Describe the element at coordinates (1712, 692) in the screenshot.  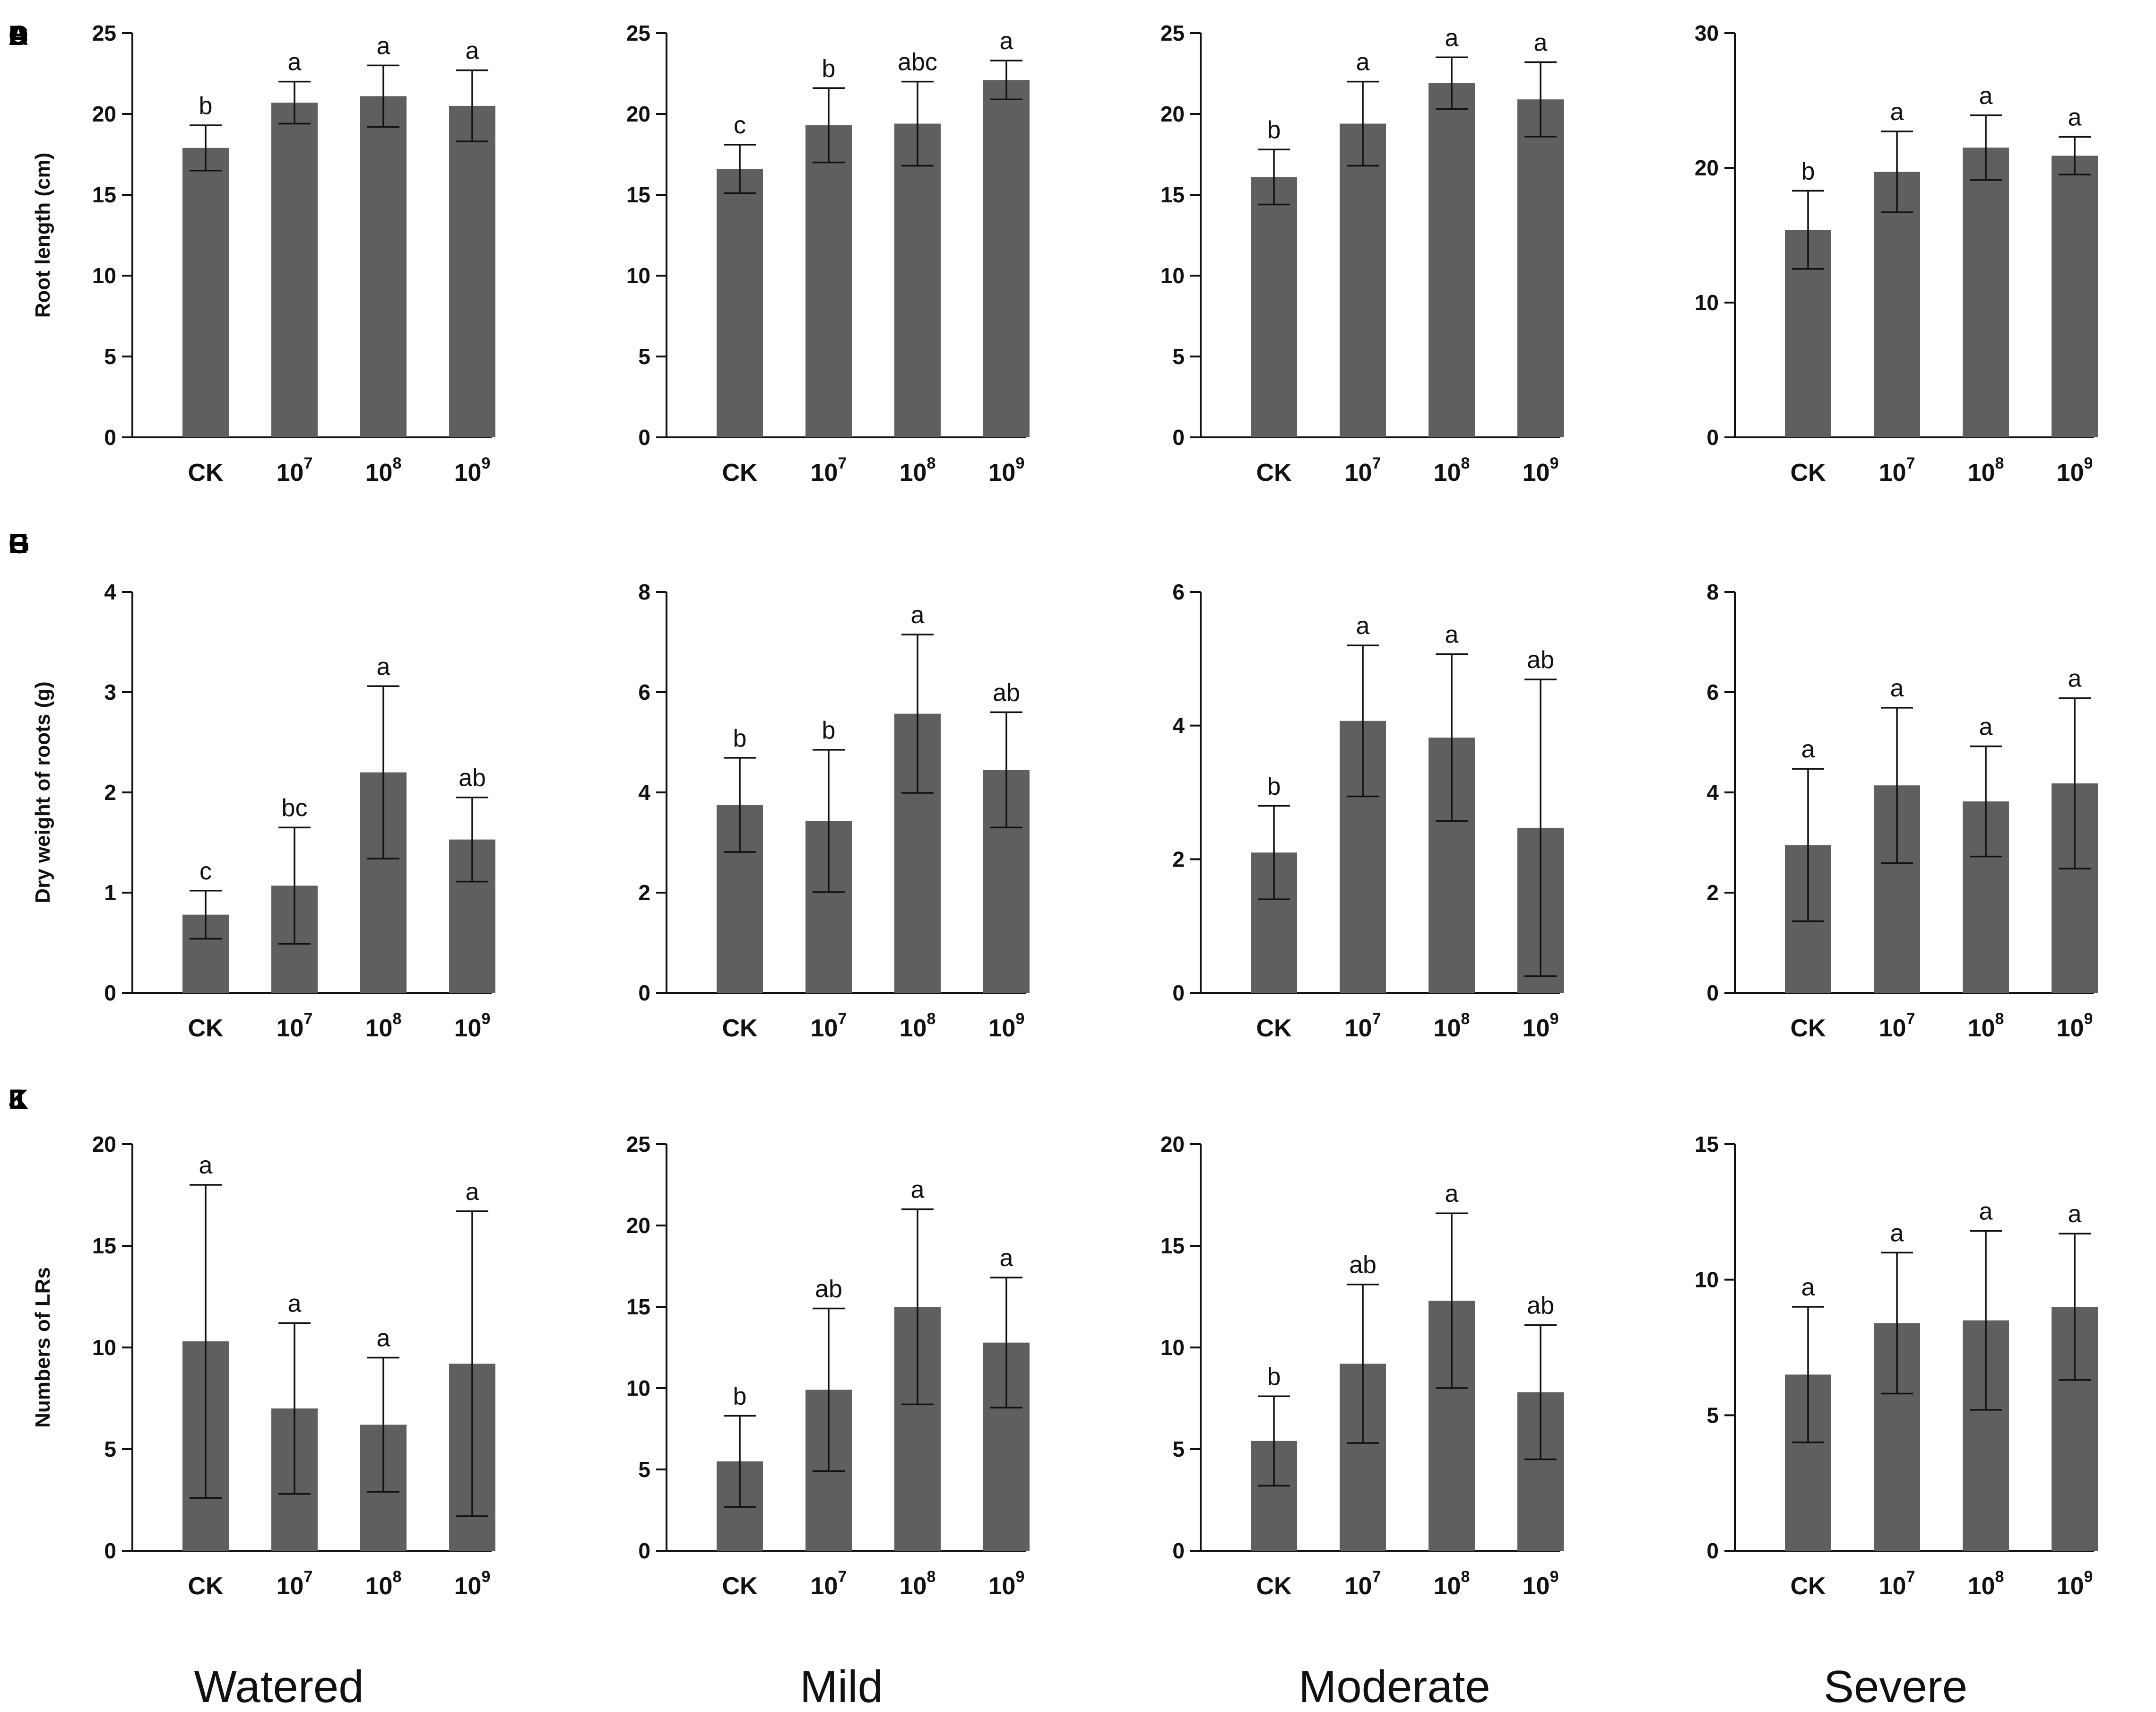
I see `y-tick-label: 6` at that location.